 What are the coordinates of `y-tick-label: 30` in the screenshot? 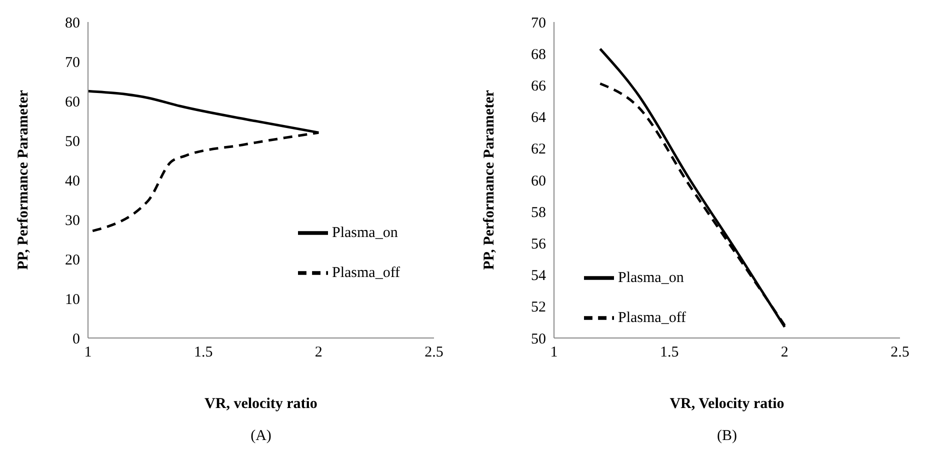 It's located at (72, 220).